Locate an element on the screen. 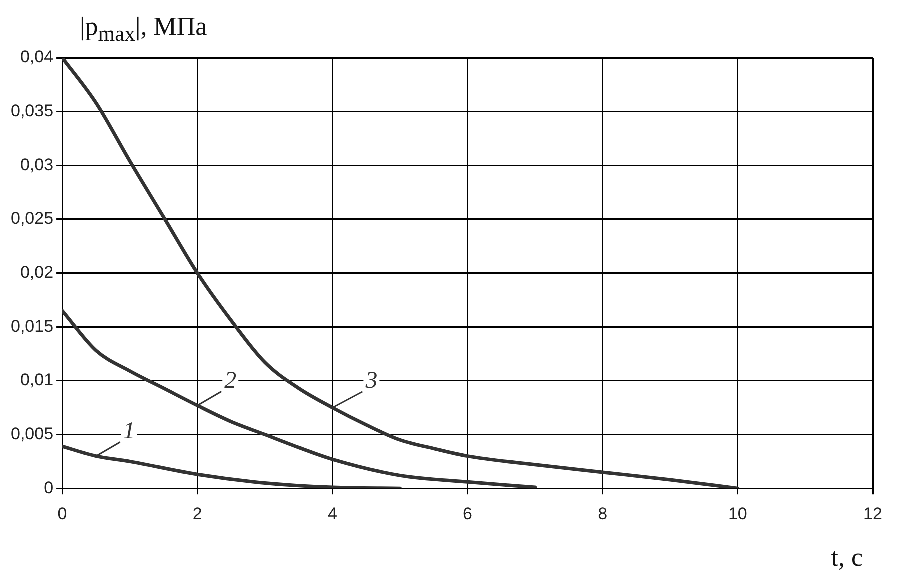  y-tick-label: 0,01 is located at coordinates (37, 380).